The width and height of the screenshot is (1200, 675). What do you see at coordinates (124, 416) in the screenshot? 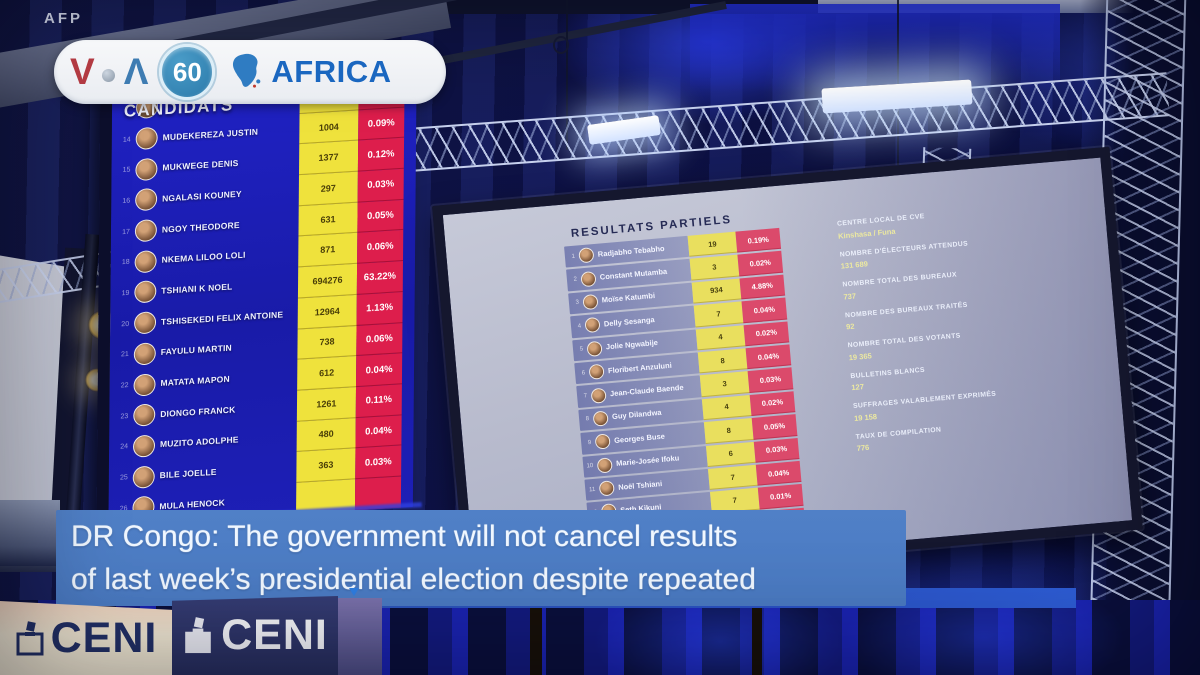
I see `candidate-number: 23` at bounding box center [124, 416].